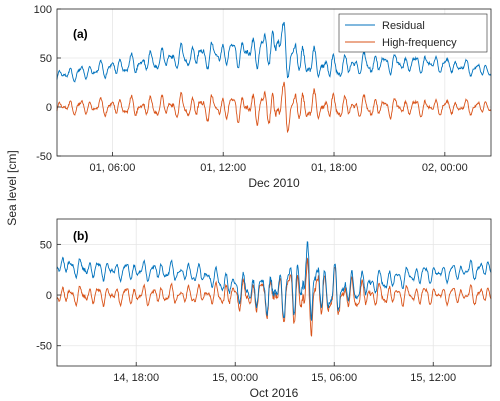 The height and width of the screenshot is (401, 500). What do you see at coordinates (419, 43) in the screenshot?
I see `legend-label-high-frequency: High-frequency` at bounding box center [419, 43].